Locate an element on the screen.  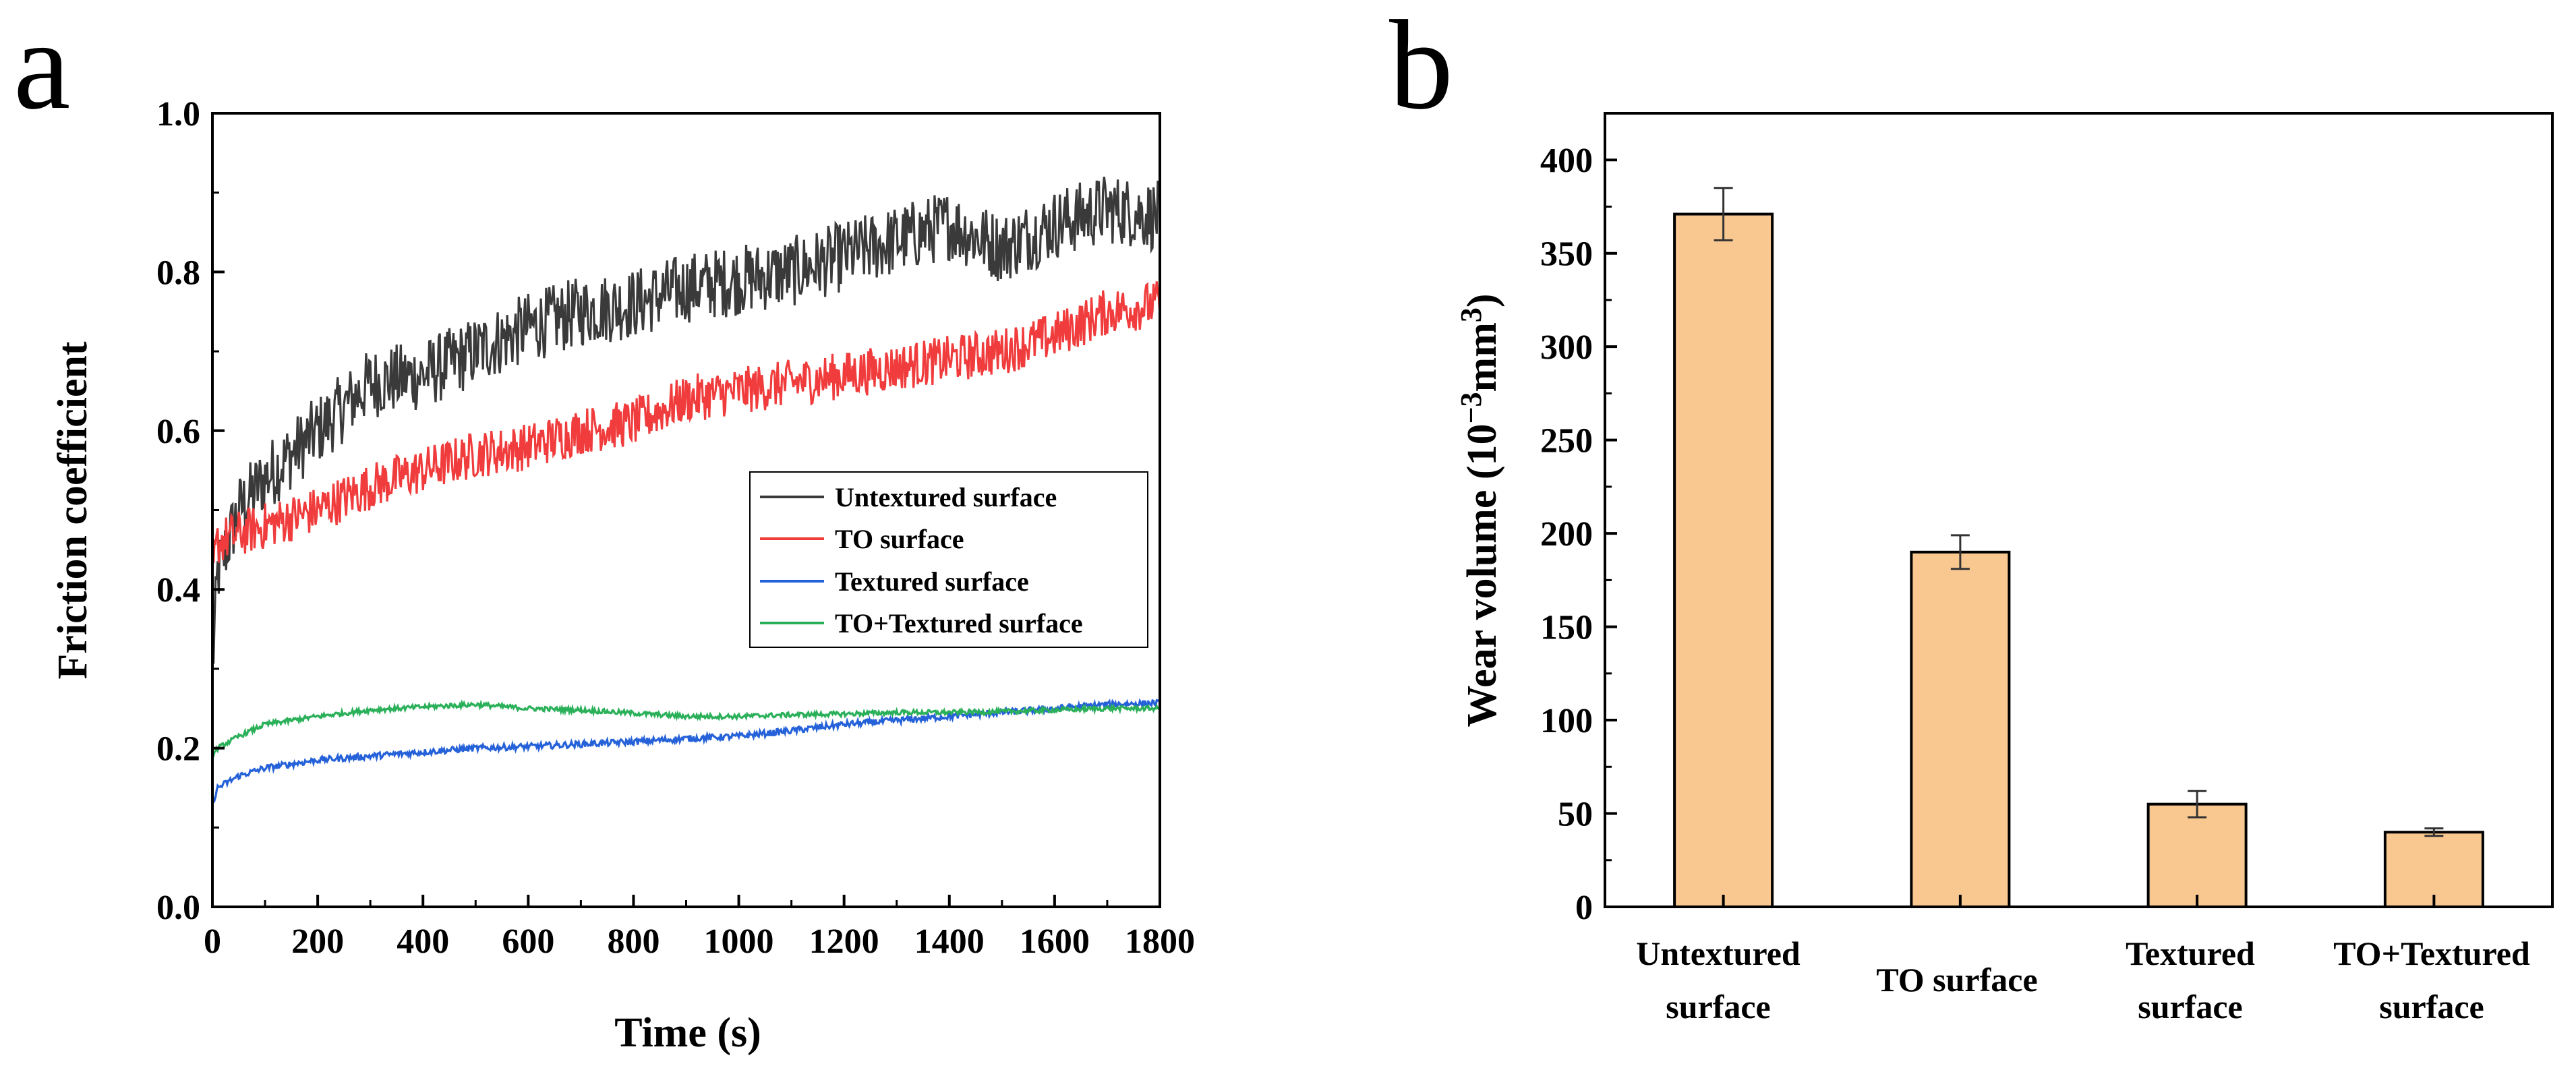
legend-item-to: TO surface is located at coordinates (862, 539).